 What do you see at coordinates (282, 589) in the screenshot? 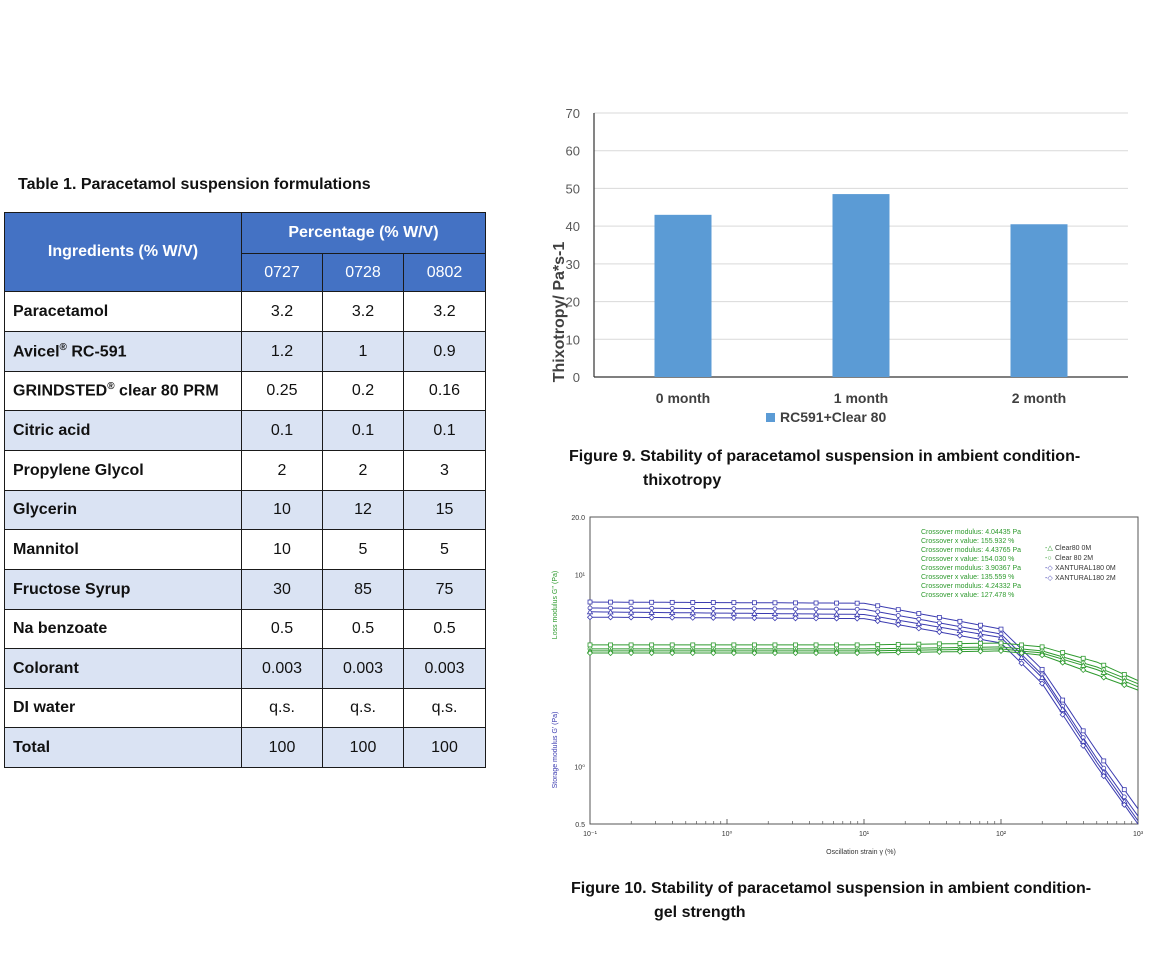
I see `table-cell: 30` at bounding box center [282, 589].